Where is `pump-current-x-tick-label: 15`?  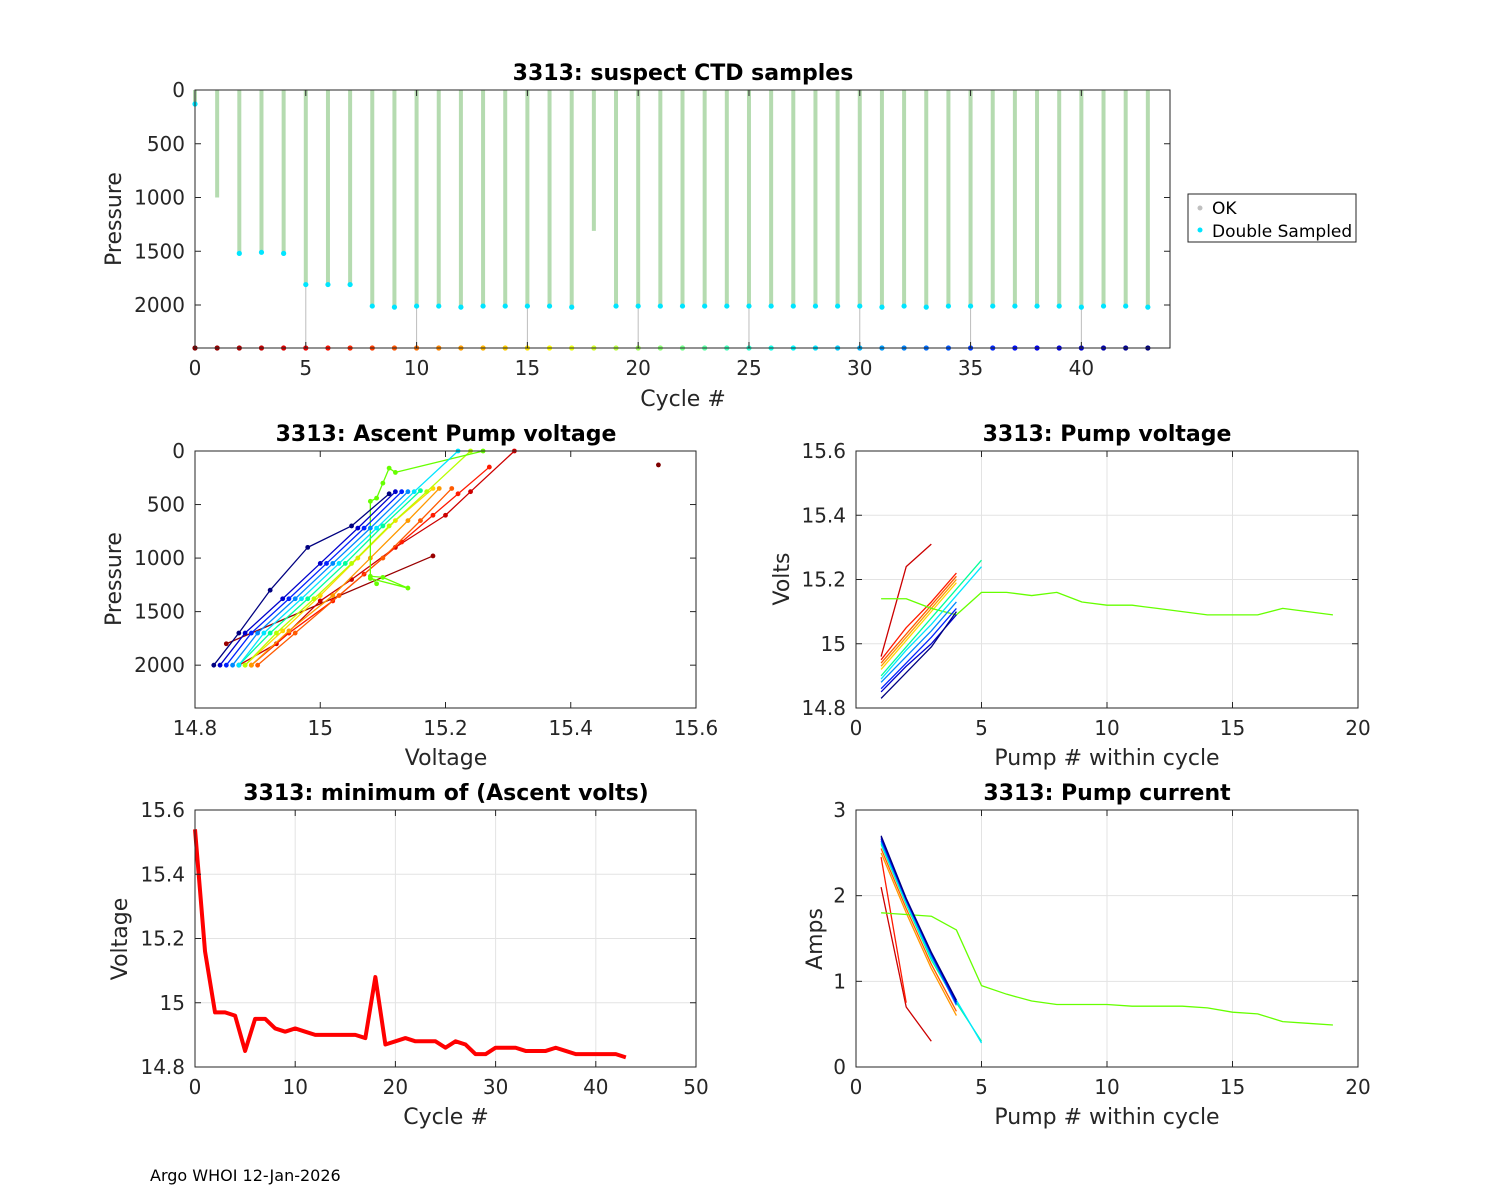
pump-current-x-tick-label: 15 is located at coordinates (1232, 1087).